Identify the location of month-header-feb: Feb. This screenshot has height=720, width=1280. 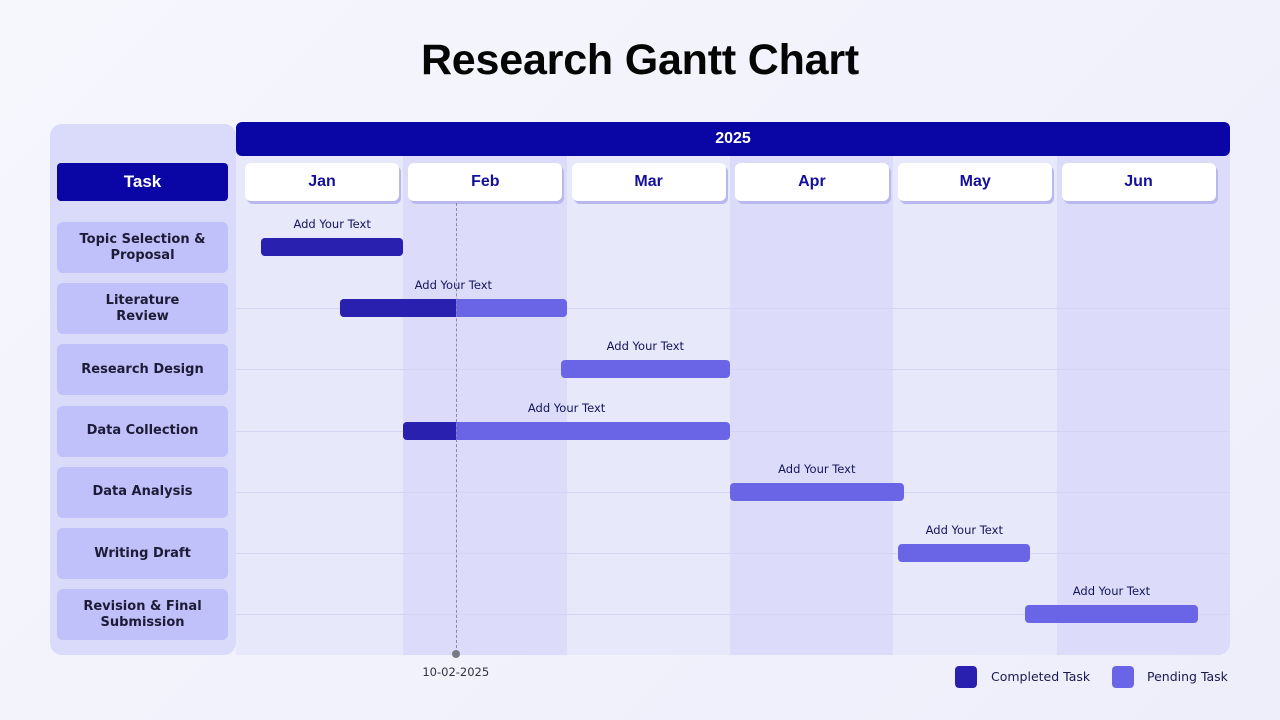
(485, 182).